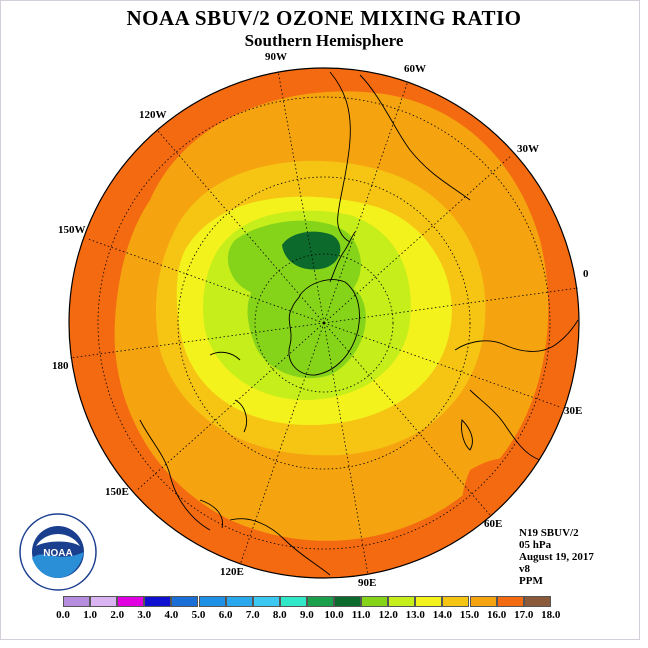 The width and height of the screenshot is (648, 648). I want to click on lon-label-60w: 60W, so click(415, 69).